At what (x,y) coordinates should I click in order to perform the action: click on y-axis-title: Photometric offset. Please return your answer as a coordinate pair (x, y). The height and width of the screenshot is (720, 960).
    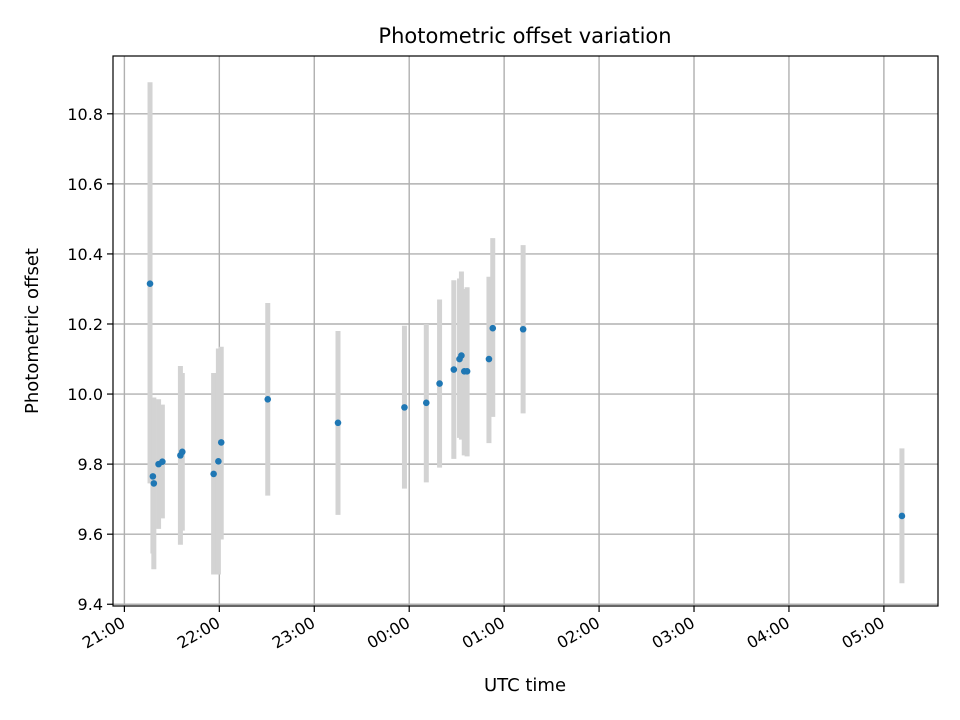
    Looking at the image, I should click on (32, 331).